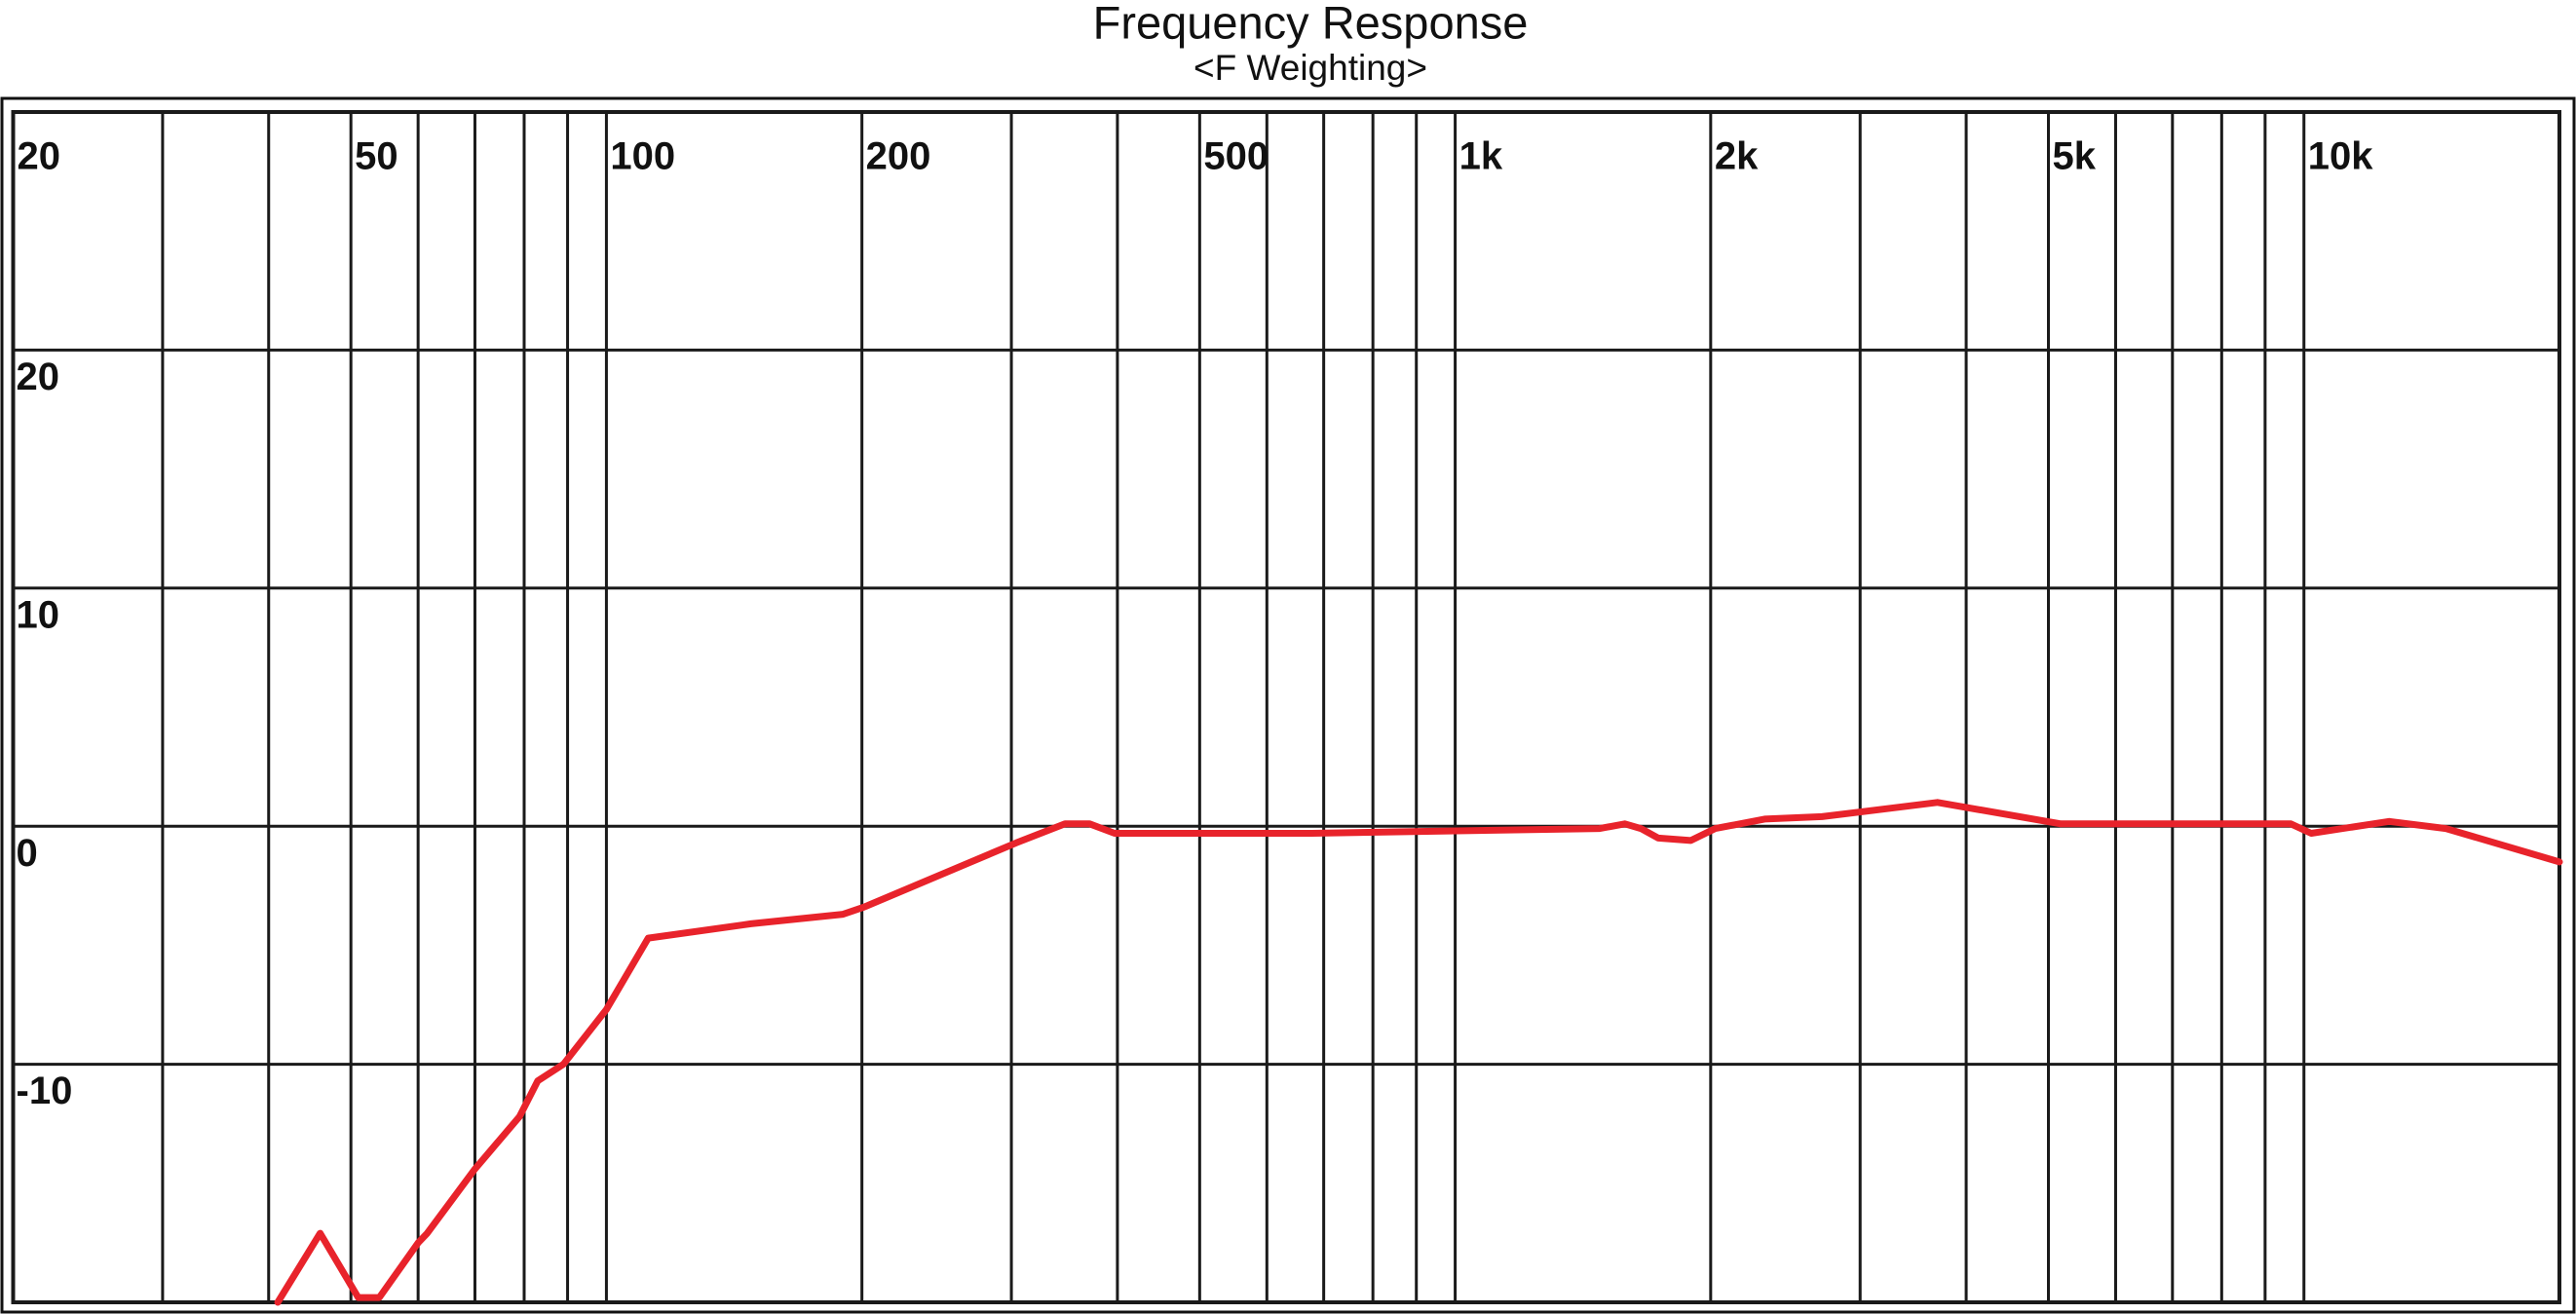  I want to click on x-tick-label: 500, so click(1236, 157).